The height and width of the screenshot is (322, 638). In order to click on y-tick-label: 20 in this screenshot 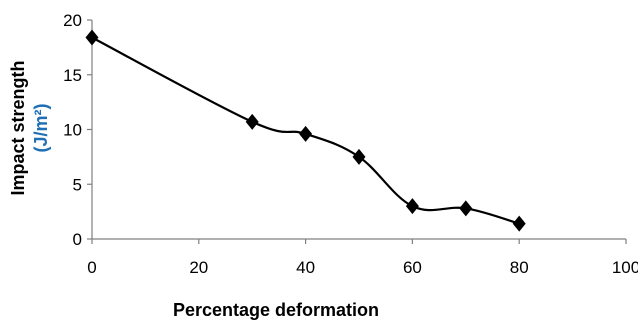, I will do `click(72, 20)`.